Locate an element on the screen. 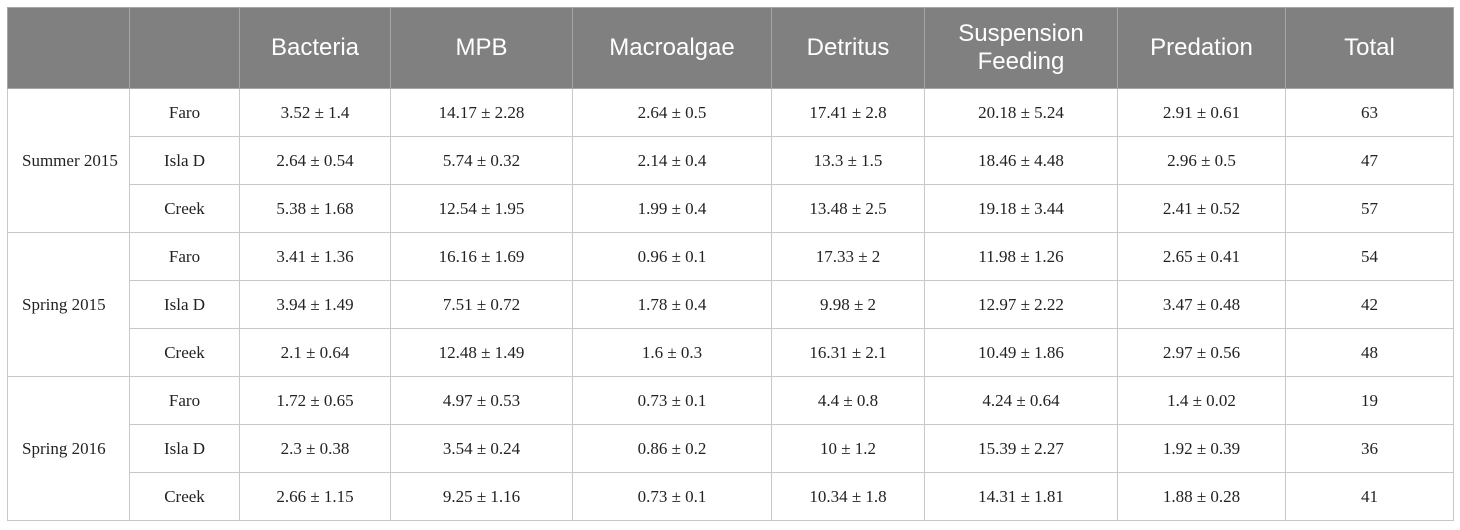 This screenshot has width=1460, height=530. cell-suspension-feeding: 18.46 ± 4.48 is located at coordinates (1021, 160).